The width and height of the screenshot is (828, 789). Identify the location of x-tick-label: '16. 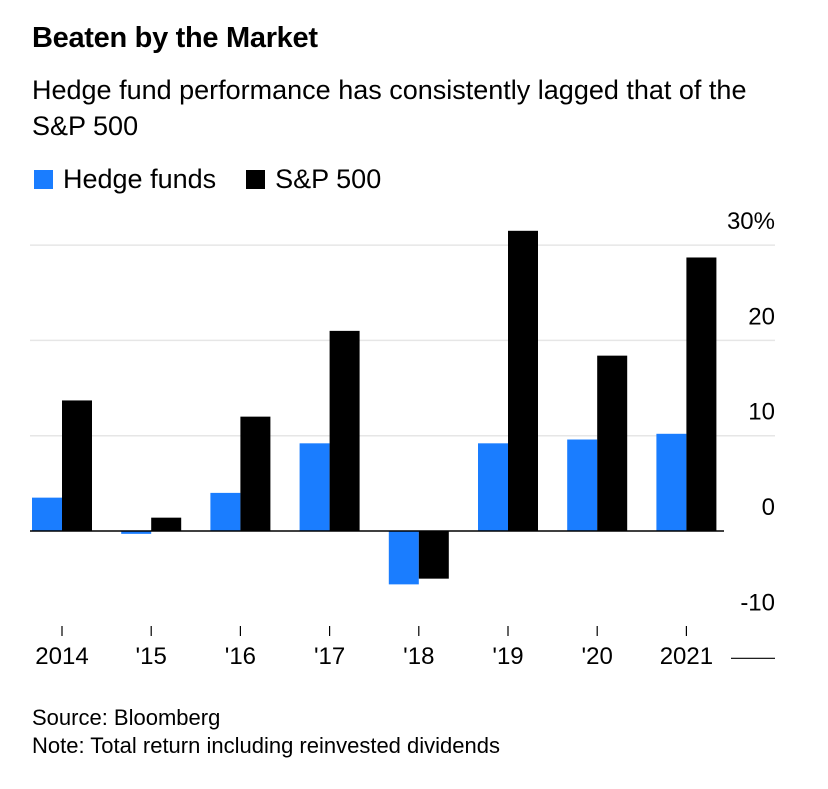
(240, 656).